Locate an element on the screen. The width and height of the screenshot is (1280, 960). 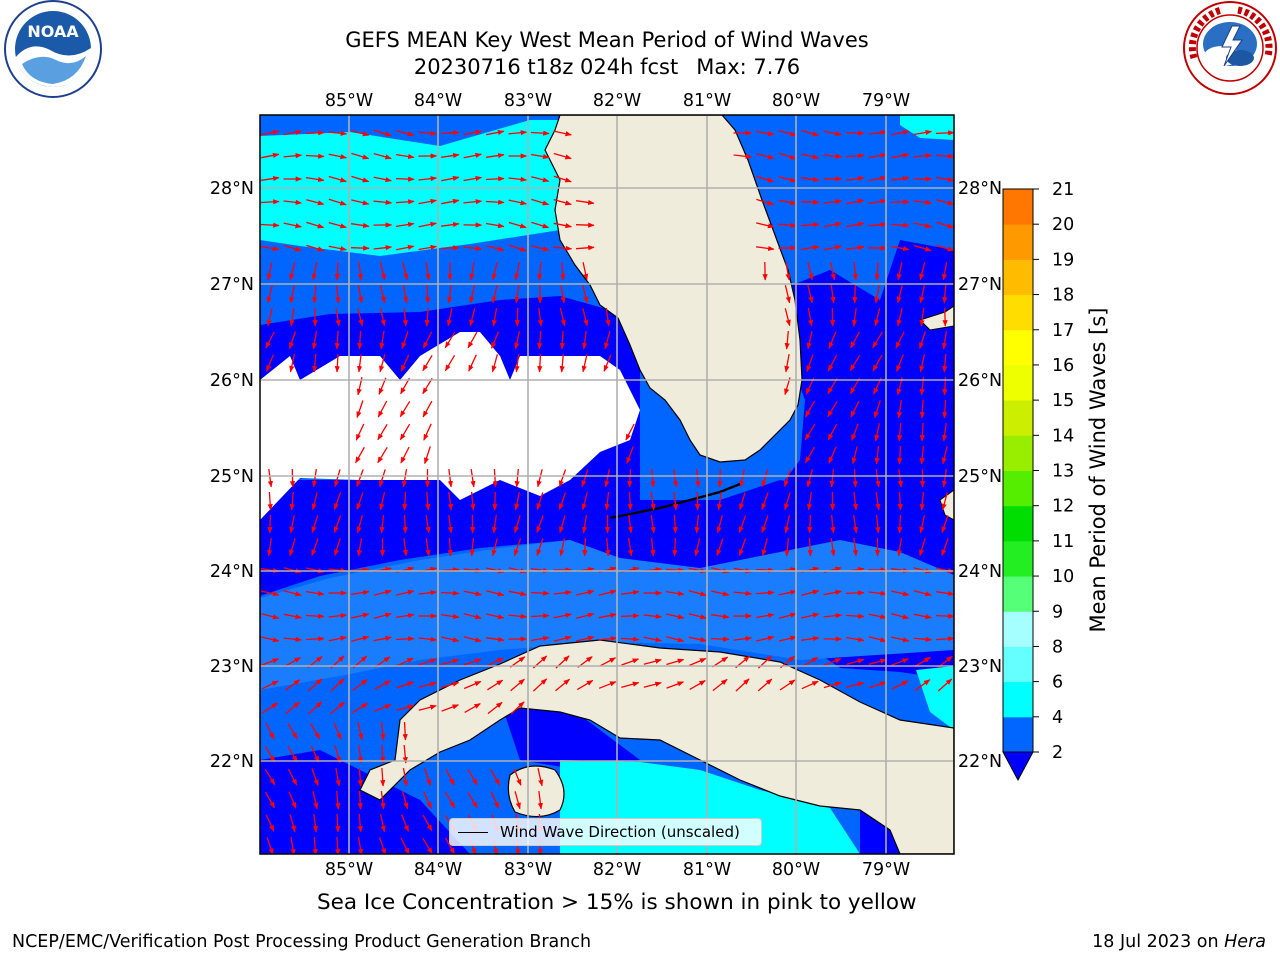
colorbar-segment is located at coordinates (1018, 594).